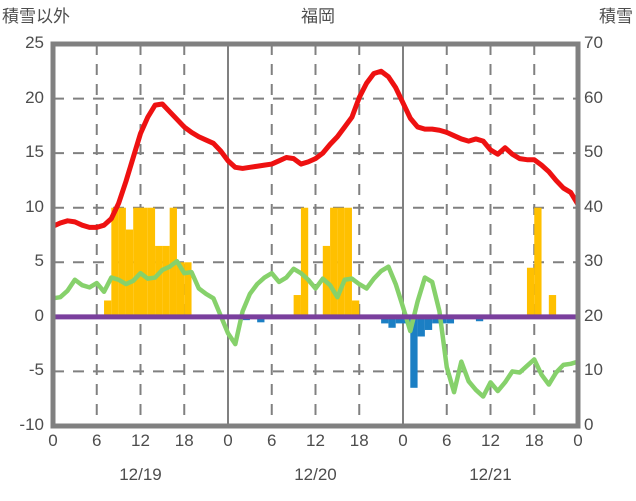  I want to click on y-axis-right-tick: 60, so click(593, 97).